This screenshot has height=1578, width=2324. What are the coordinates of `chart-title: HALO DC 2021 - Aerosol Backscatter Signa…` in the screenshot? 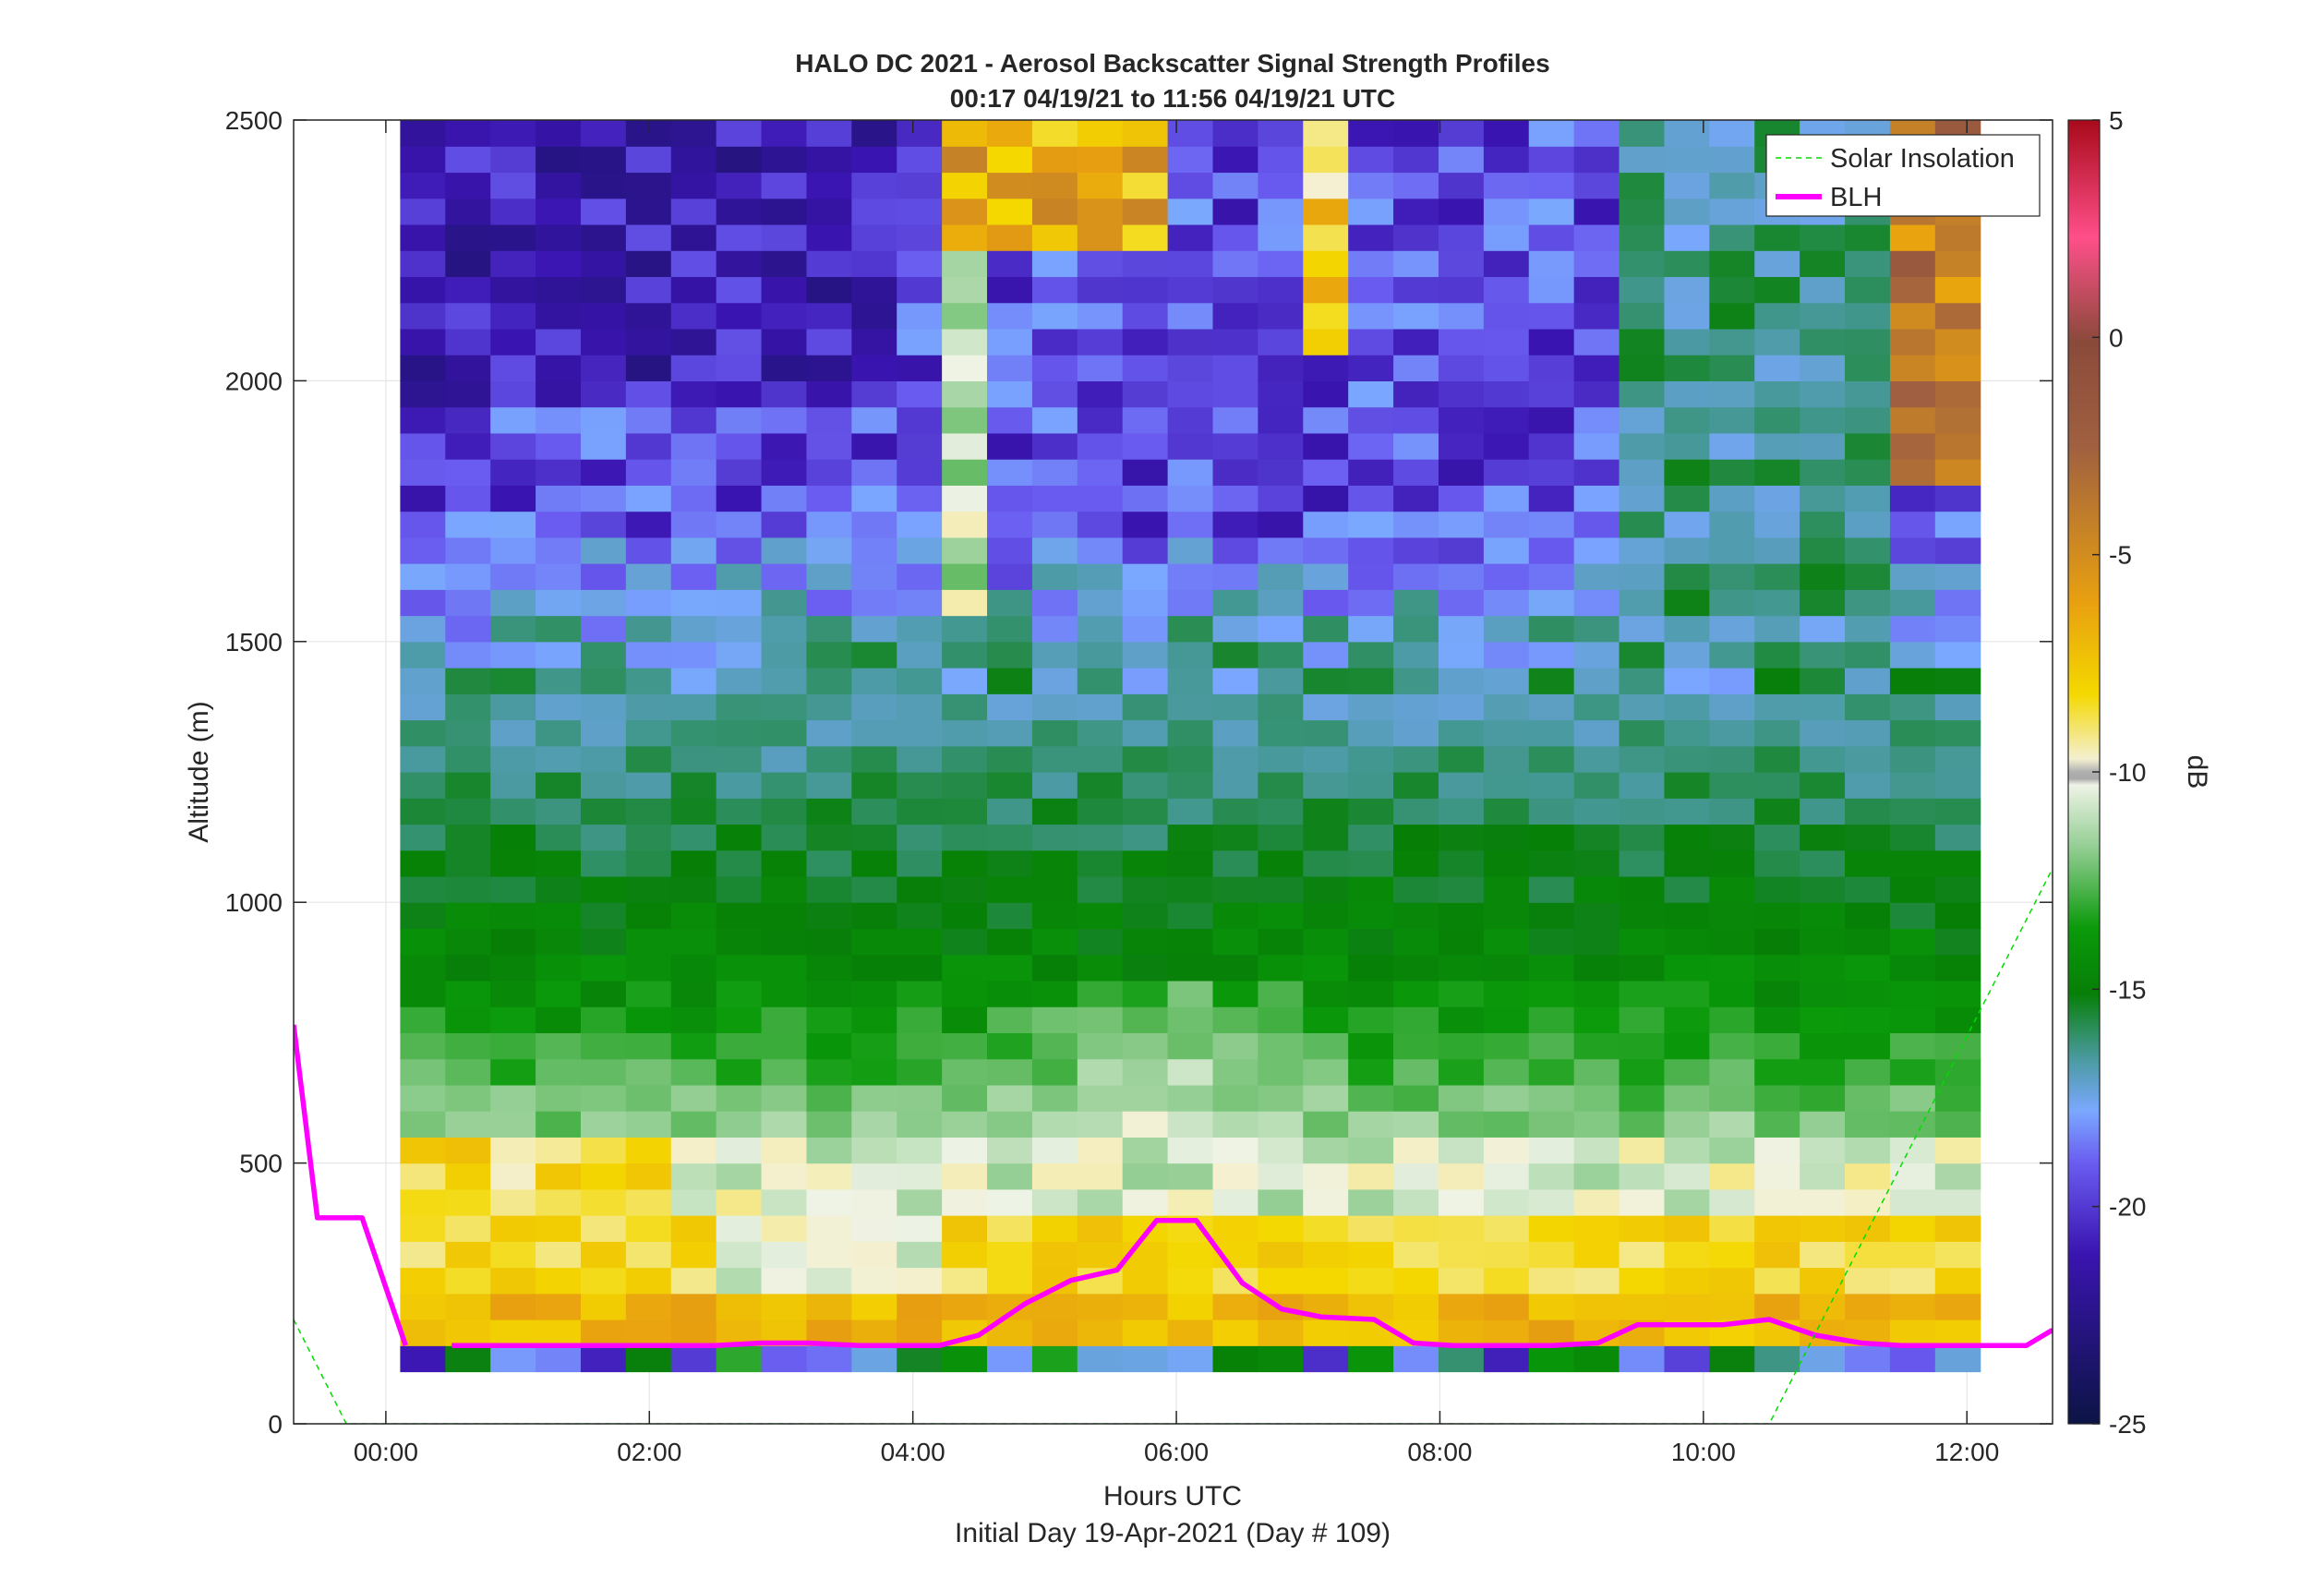 It's located at (1172, 64).